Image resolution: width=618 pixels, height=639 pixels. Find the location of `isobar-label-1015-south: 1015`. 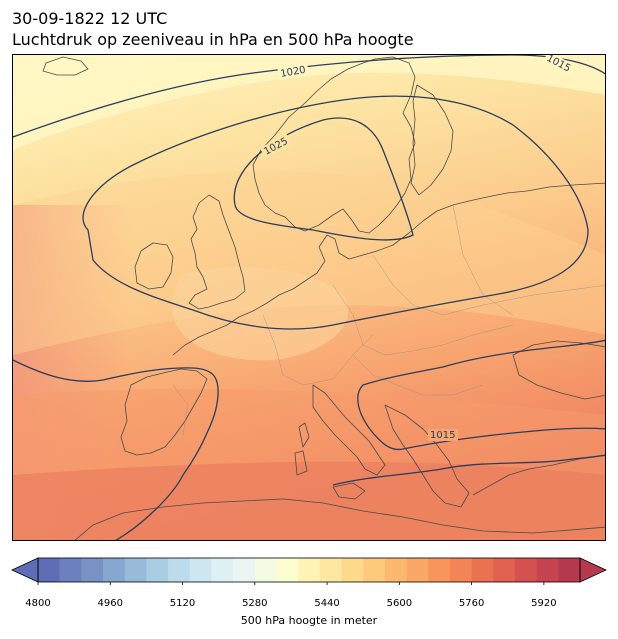

isobar-label-1015-south: 1015 is located at coordinates (442, 435).